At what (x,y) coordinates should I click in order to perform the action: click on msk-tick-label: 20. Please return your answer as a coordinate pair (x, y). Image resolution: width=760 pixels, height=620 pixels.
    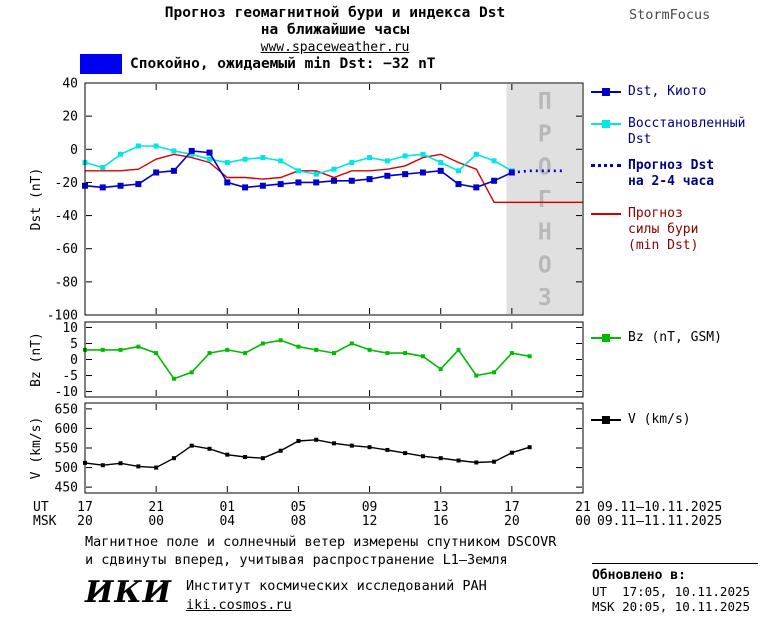
    Looking at the image, I should click on (85, 521).